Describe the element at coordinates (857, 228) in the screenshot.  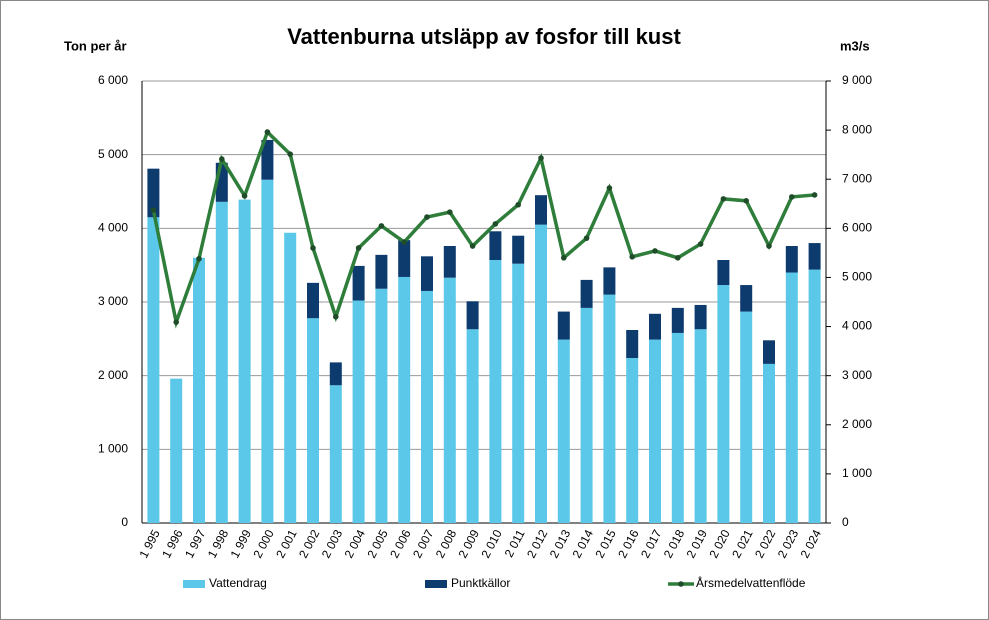
I see `y2-tick-label: 6 000` at that location.